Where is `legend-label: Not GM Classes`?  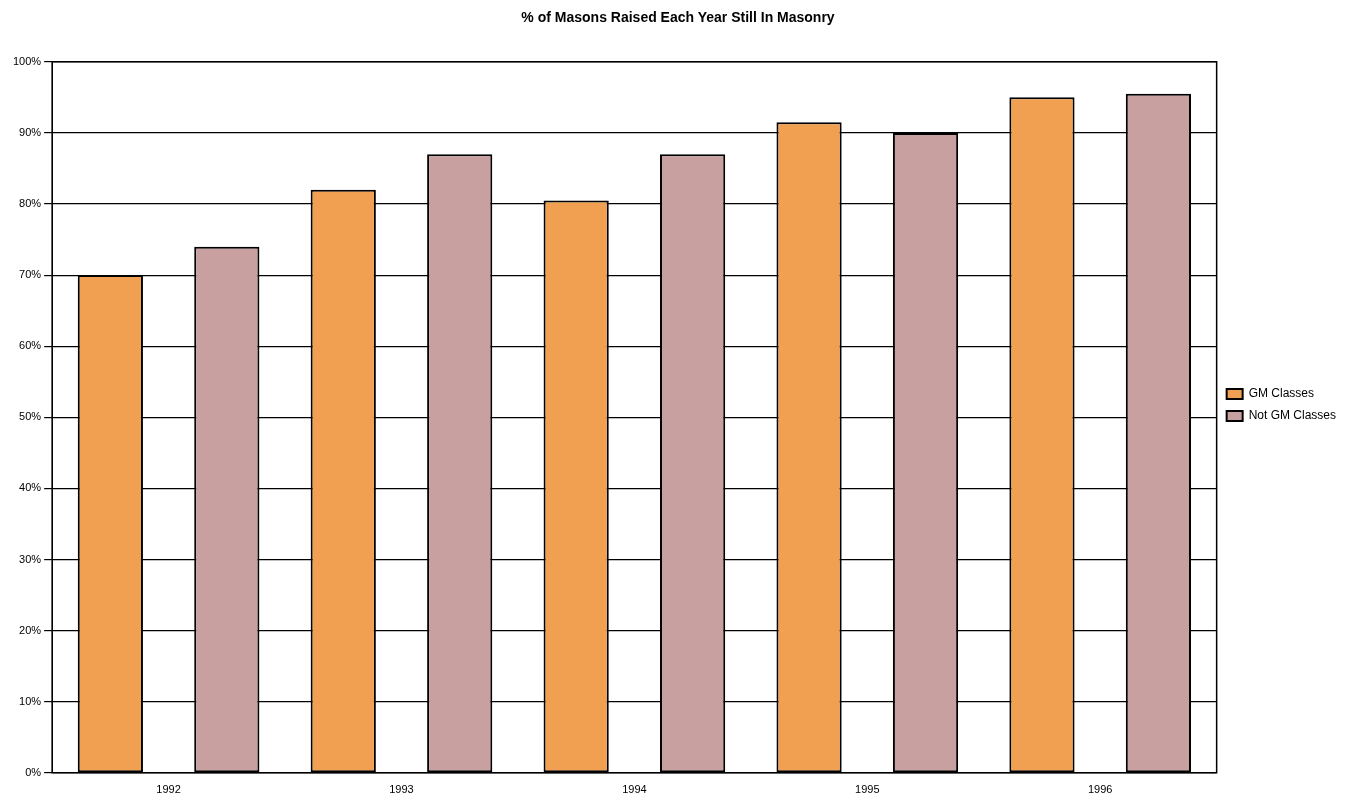
legend-label: Not GM Classes is located at coordinates (1292, 415).